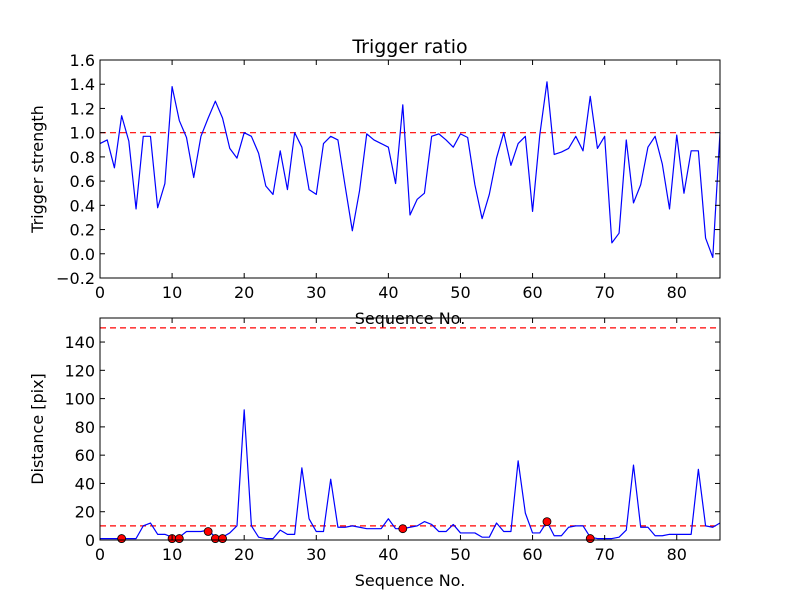 Image resolution: width=800 pixels, height=605 pixels. What do you see at coordinates (388, 292) in the screenshot?
I see `top-x-tick-label-4: 40` at bounding box center [388, 292].